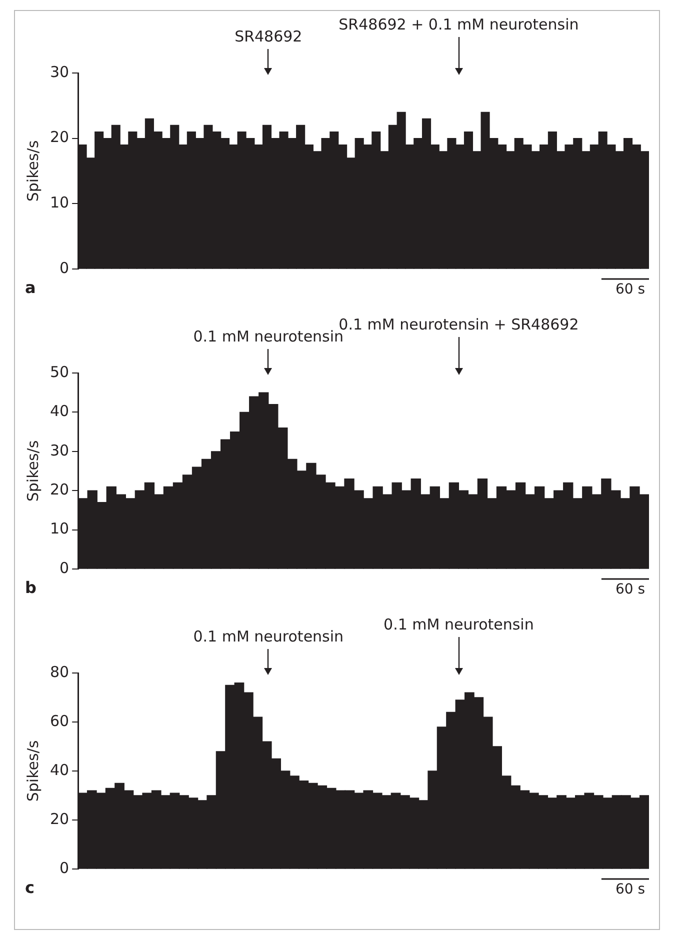  I want to click on text: 0.1 mM neurotensin + SR48692, so click(458, 324).